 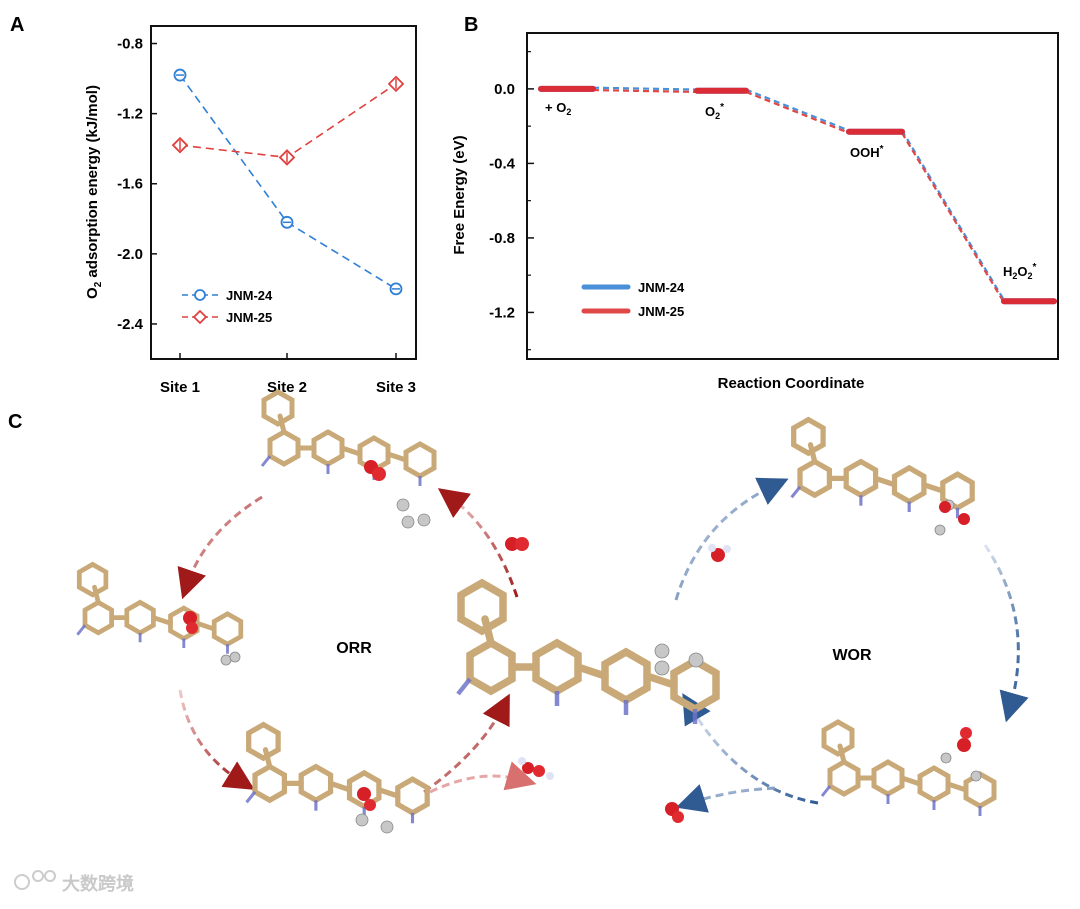 I want to click on chart-a-legend-label: JNM-24, so click(x=249, y=295).